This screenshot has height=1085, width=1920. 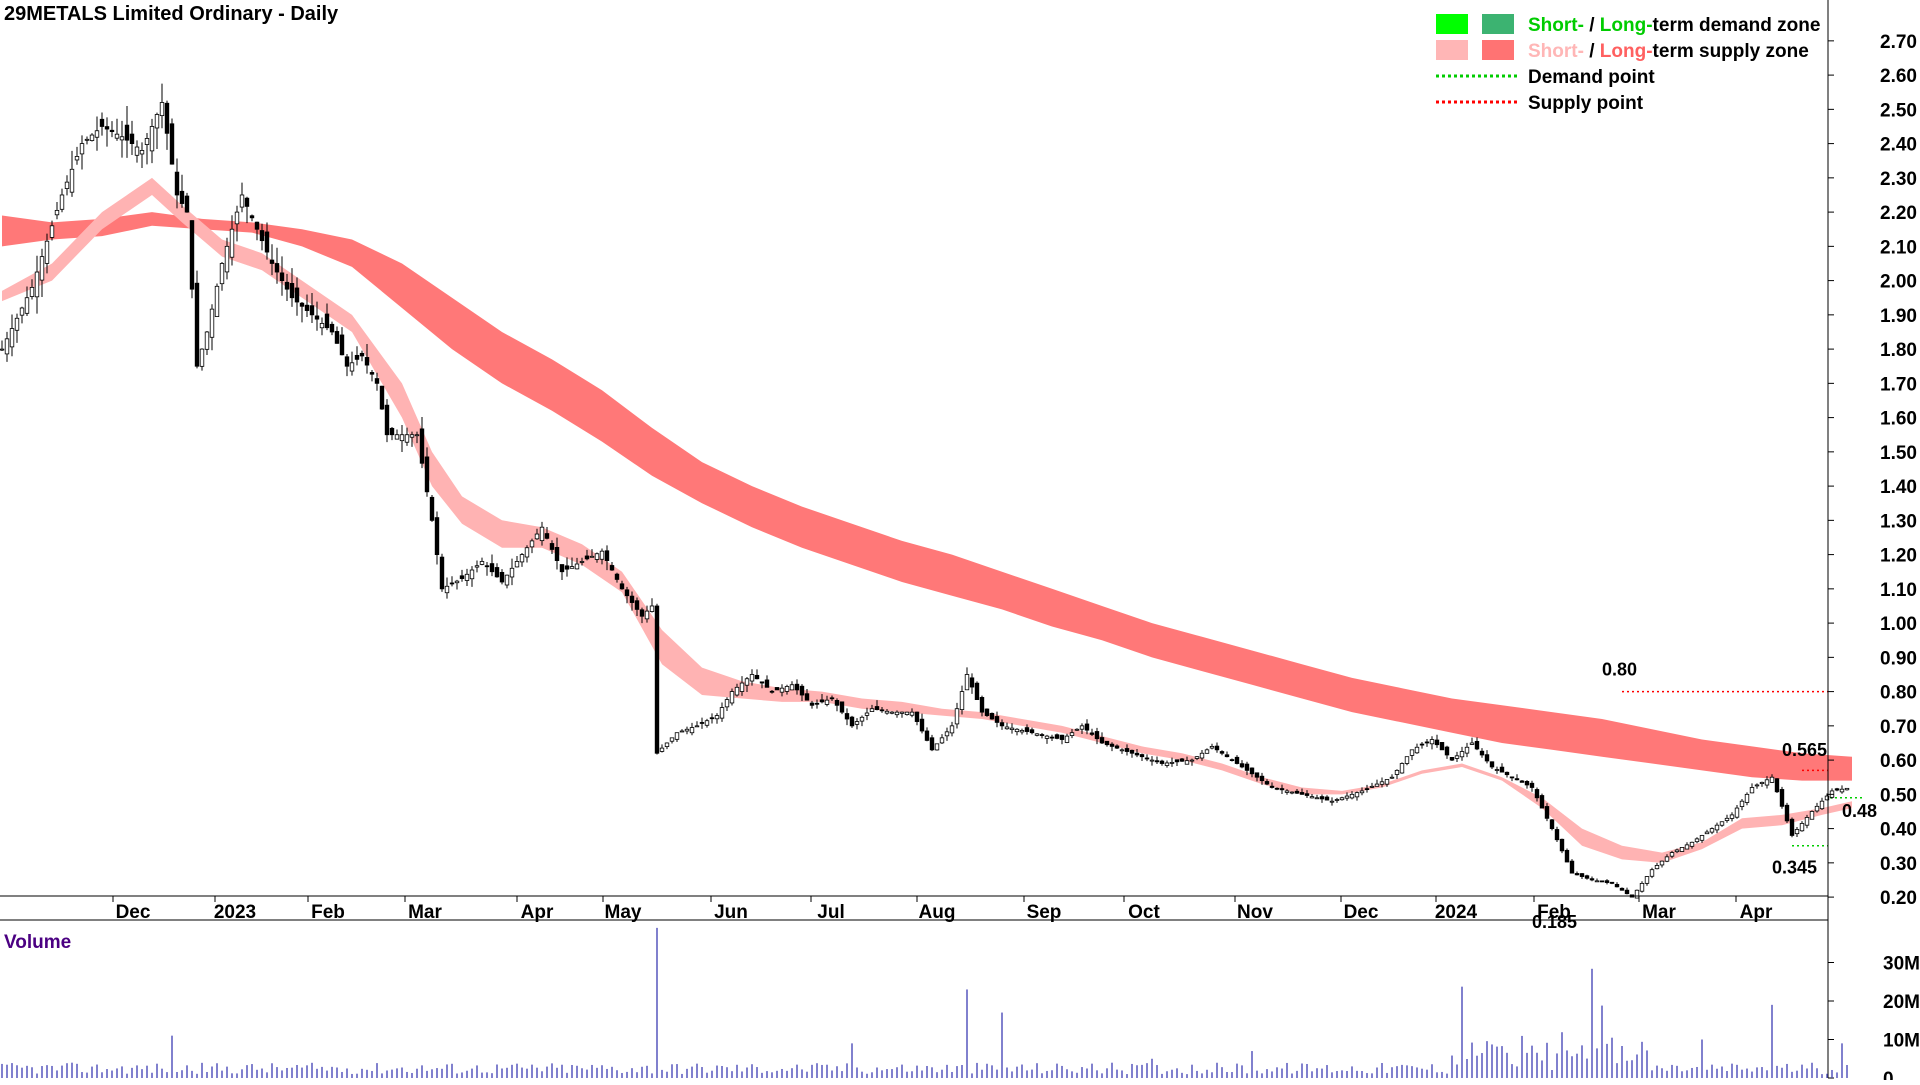 What do you see at coordinates (1888, 1074) in the screenshot?
I see `volume-tick-label: 0` at bounding box center [1888, 1074].